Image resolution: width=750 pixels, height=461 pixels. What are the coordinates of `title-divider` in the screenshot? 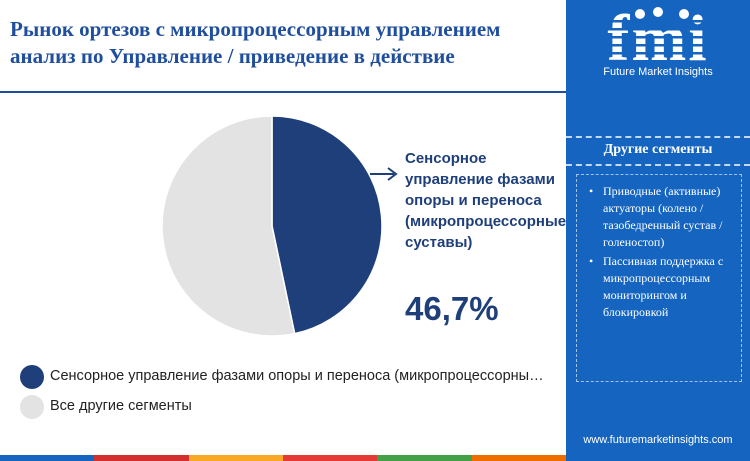 It's located at (283, 92).